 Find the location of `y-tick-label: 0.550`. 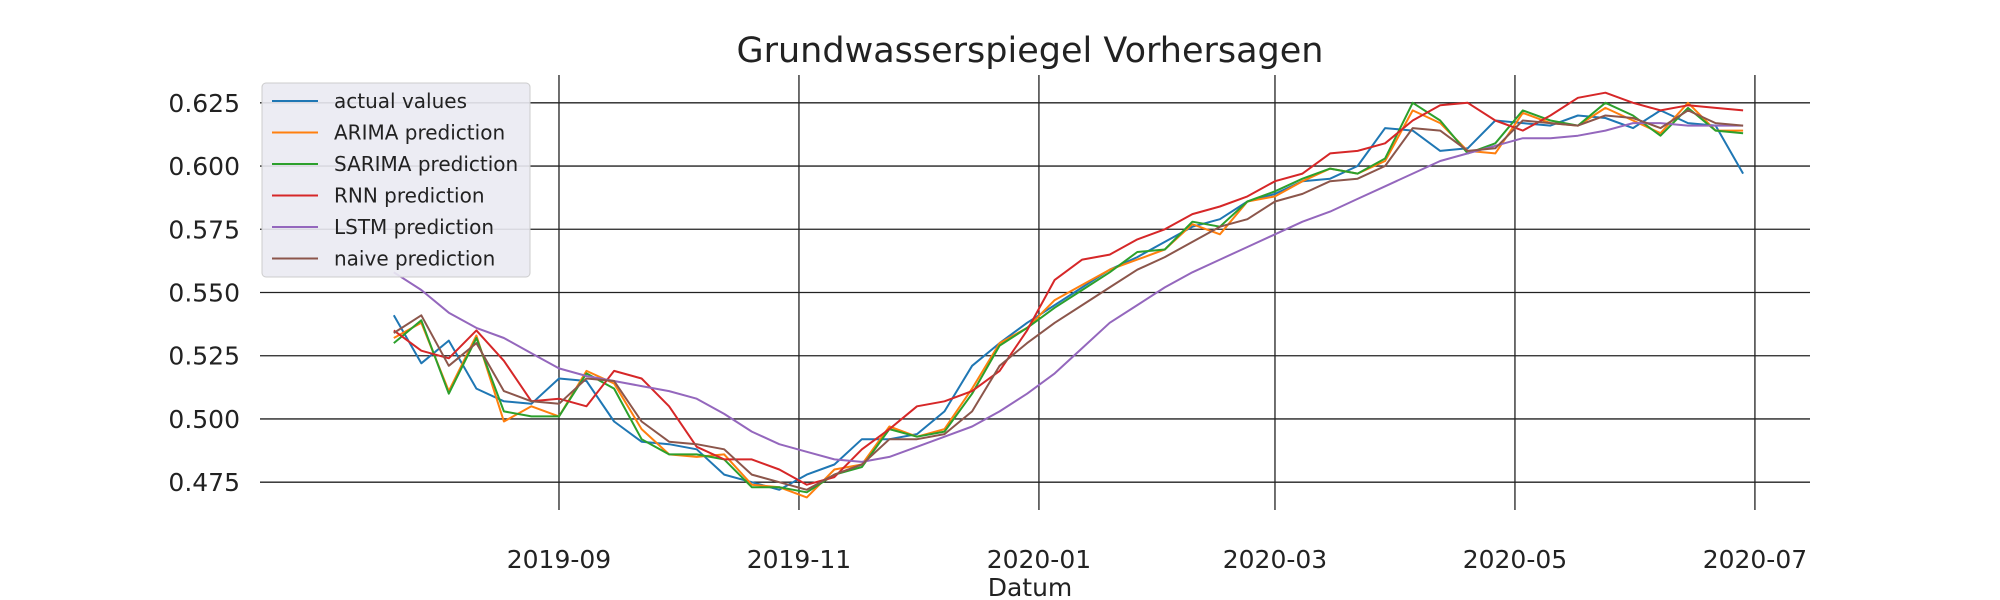

y-tick-label: 0.550 is located at coordinates (204, 293).